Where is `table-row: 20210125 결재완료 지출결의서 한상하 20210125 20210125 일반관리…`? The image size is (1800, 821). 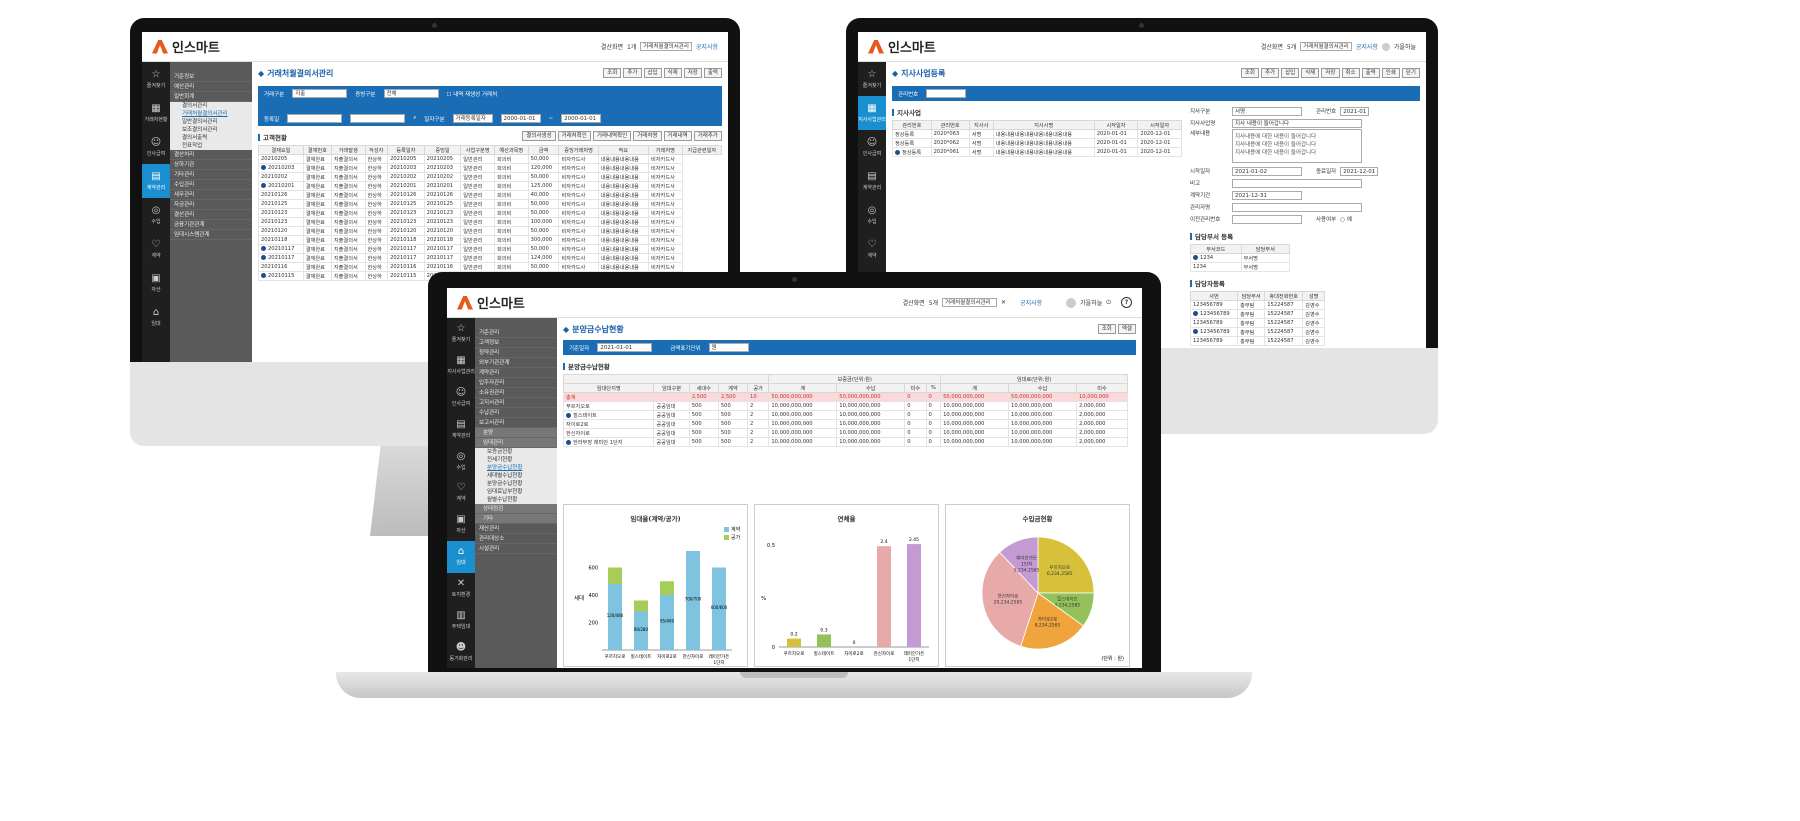 table-row: 20210125 결재완료 지출결의서 한상하 20210125 20210125 일반관리… is located at coordinates (490, 204).